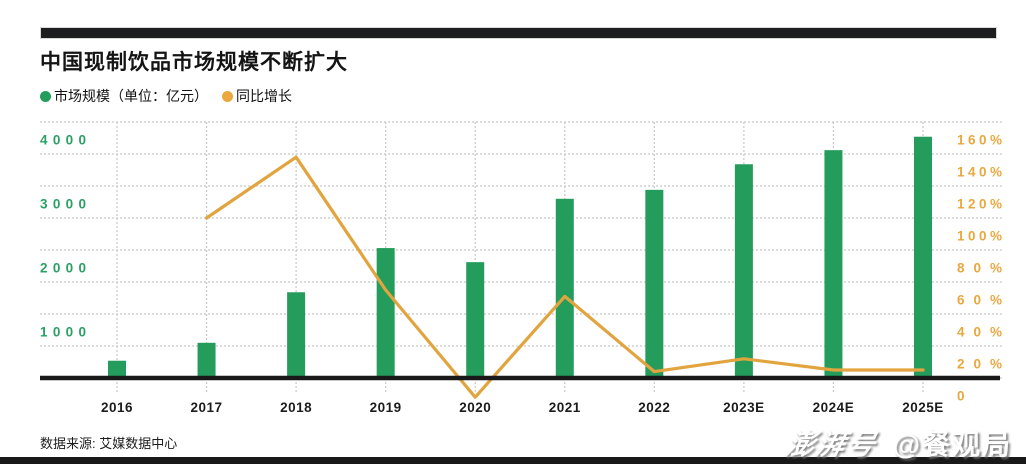  Describe the element at coordinates (131, 96) in the screenshot. I see `legend-label-market-size: 市场规模（单位：亿元）` at that location.